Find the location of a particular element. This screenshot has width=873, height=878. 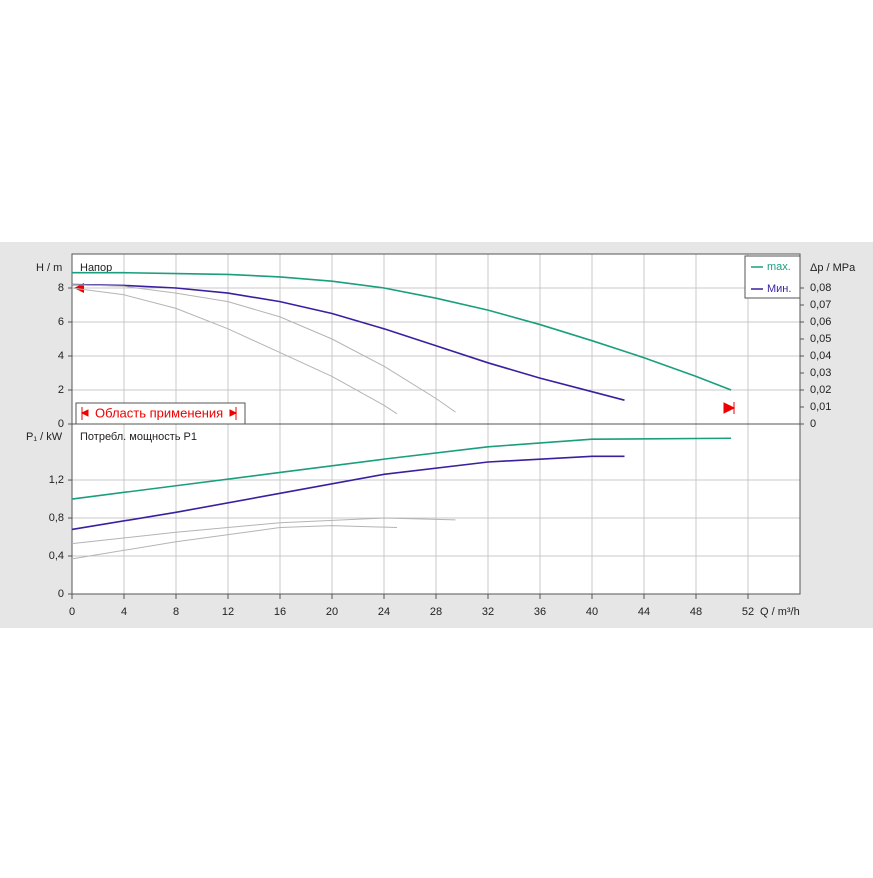

y2-tick-label: 0,03 is located at coordinates (820, 373).